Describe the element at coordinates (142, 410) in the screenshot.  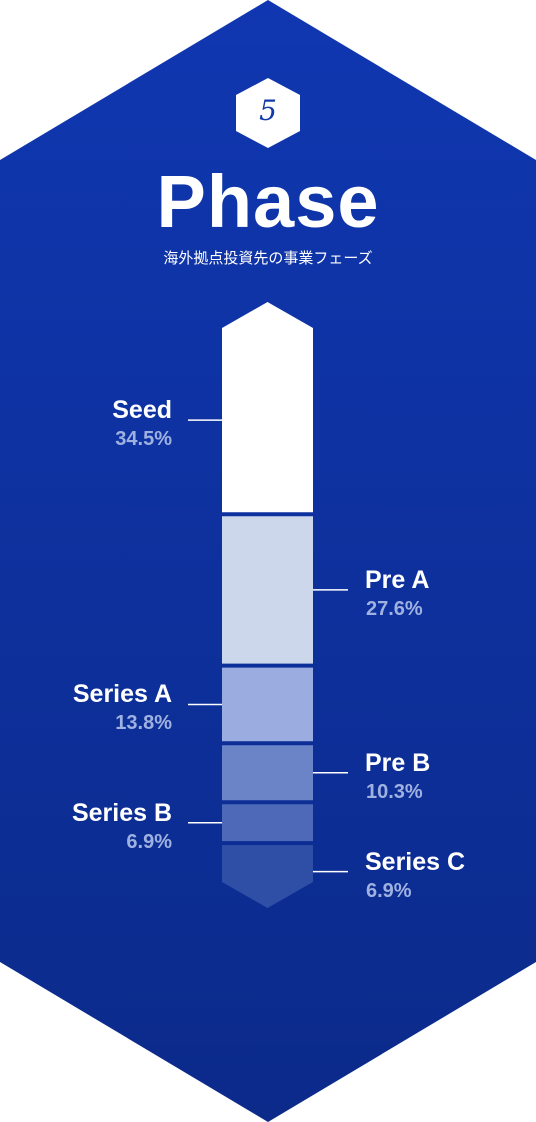
I see `category-label: Seed` at that location.